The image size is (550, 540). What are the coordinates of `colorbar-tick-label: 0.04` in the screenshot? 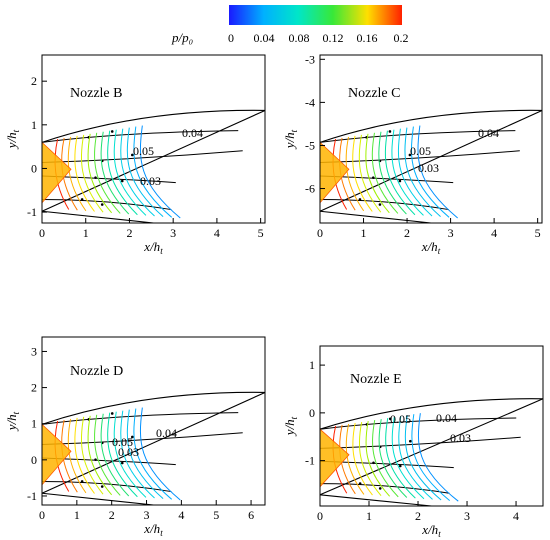 It's located at (264, 38).